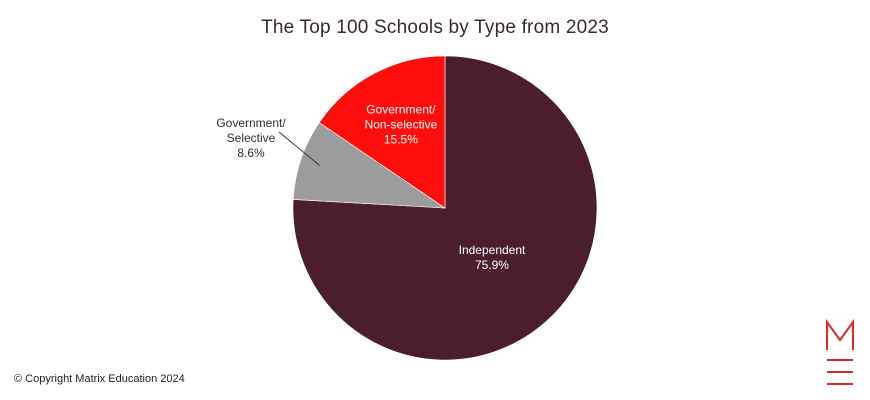 The width and height of the screenshot is (870, 400). I want to click on data-label-value-government-selective: 8.6%, so click(251, 153).